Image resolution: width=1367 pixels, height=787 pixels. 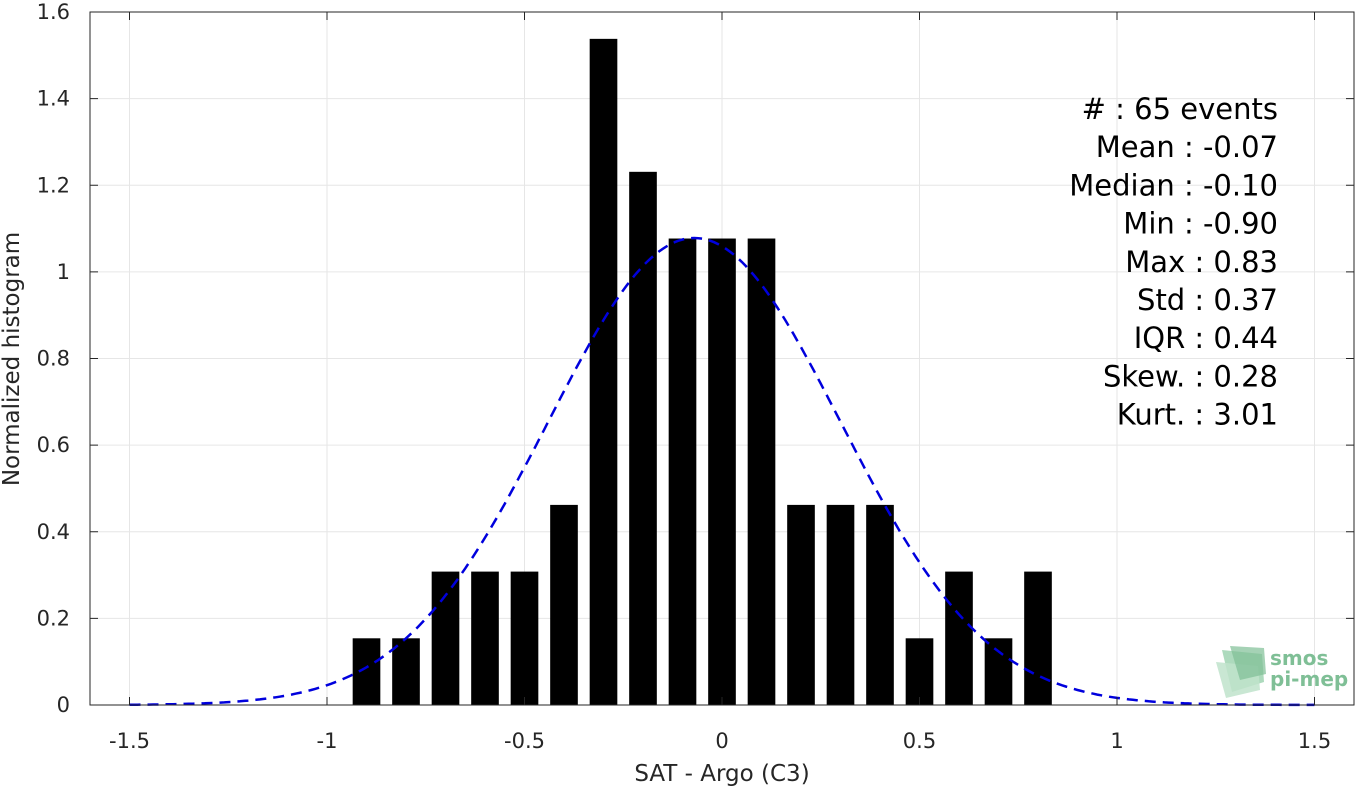 I want to click on y-tick-label: 0.8, so click(x=53, y=359).